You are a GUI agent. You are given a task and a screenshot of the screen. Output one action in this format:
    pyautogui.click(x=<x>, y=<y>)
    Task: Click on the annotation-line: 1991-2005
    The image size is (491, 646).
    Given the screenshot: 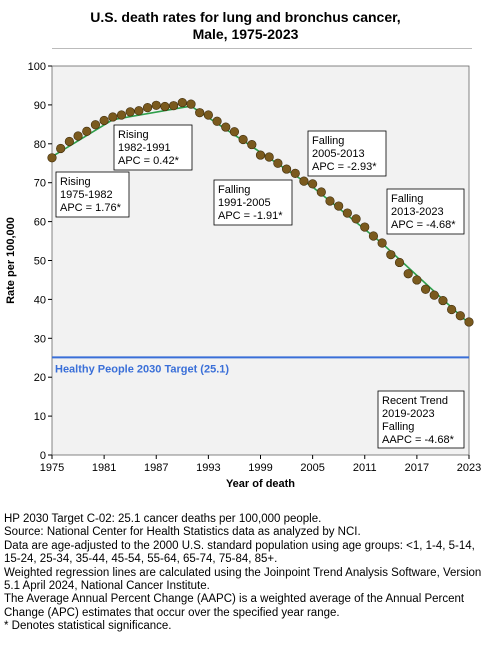 What is the action you would take?
    pyautogui.click(x=244, y=203)
    